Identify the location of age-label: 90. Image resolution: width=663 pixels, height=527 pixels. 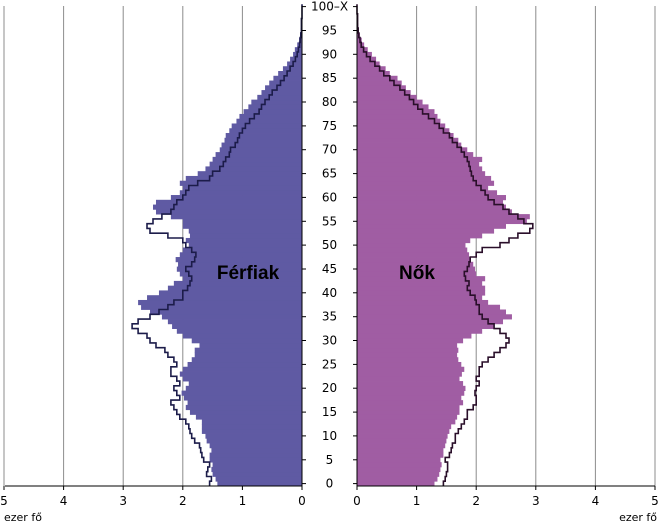
(329, 54).